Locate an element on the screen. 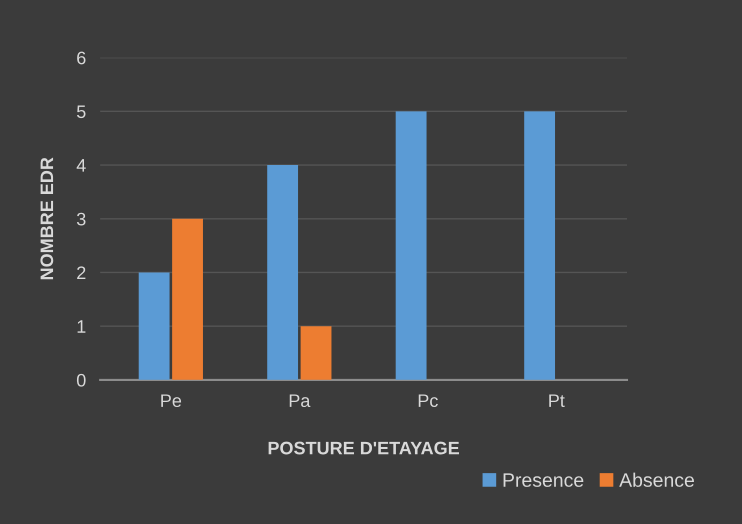 This screenshot has height=524, width=742. y-tick-label: 4 is located at coordinates (81, 165).